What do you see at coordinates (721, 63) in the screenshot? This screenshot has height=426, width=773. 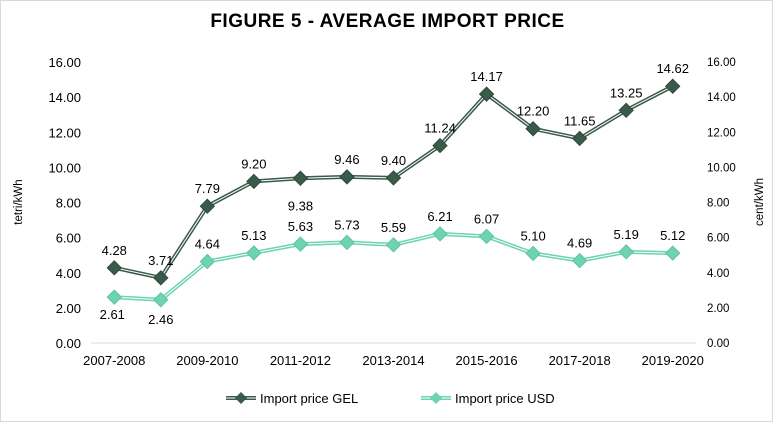 I see `y-tick-label-right: 16.00` at bounding box center [721, 63].